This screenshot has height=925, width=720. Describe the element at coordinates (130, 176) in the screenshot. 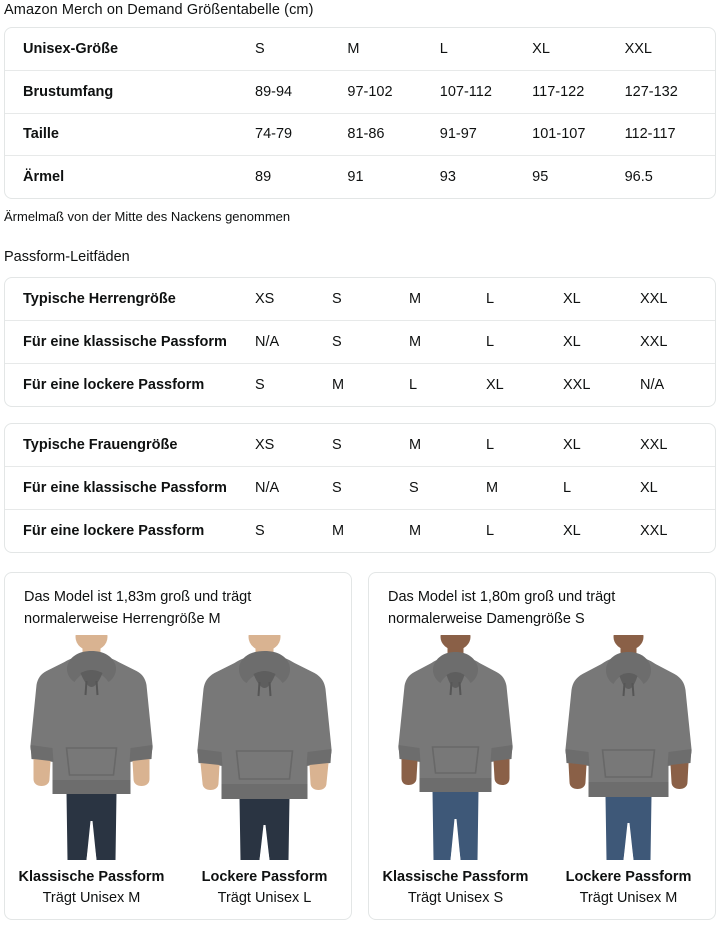

I see `row-label: Ärmel` at that location.